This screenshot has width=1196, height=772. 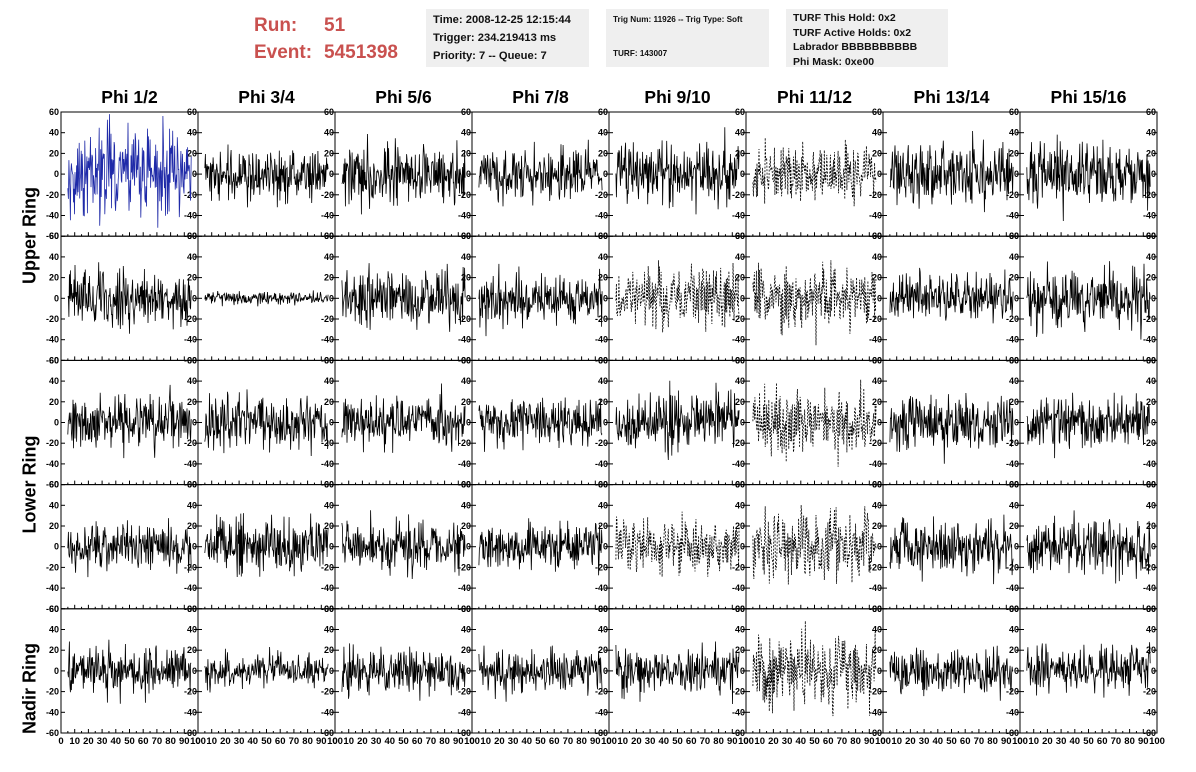 What do you see at coordinates (361, 52) in the screenshot?
I see `event-value: 5451398` at bounding box center [361, 52].